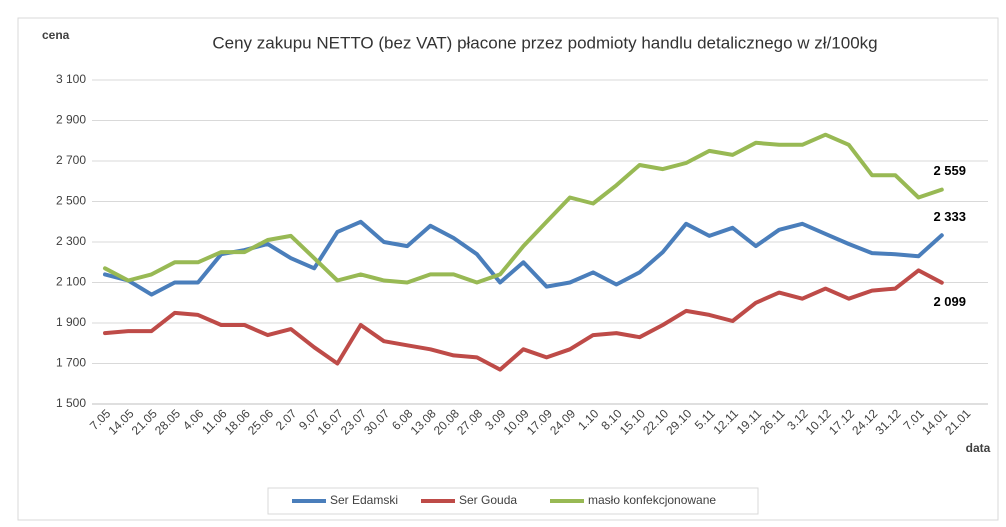 The height and width of the screenshot is (527, 1006). I want to click on y-tick-label: 1 900, so click(71, 322).